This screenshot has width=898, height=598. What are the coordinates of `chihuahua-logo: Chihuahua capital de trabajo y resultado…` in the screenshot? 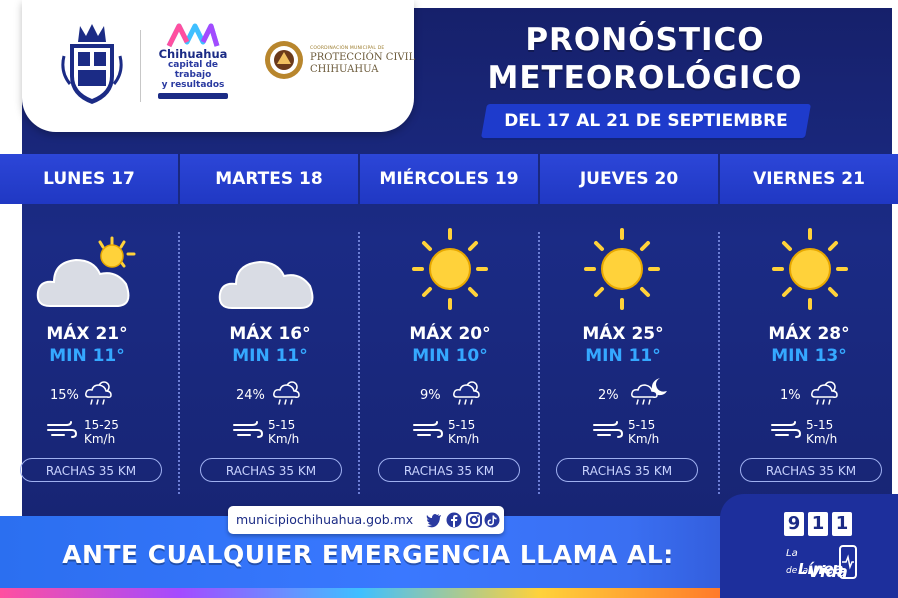 It's located at (193, 63).